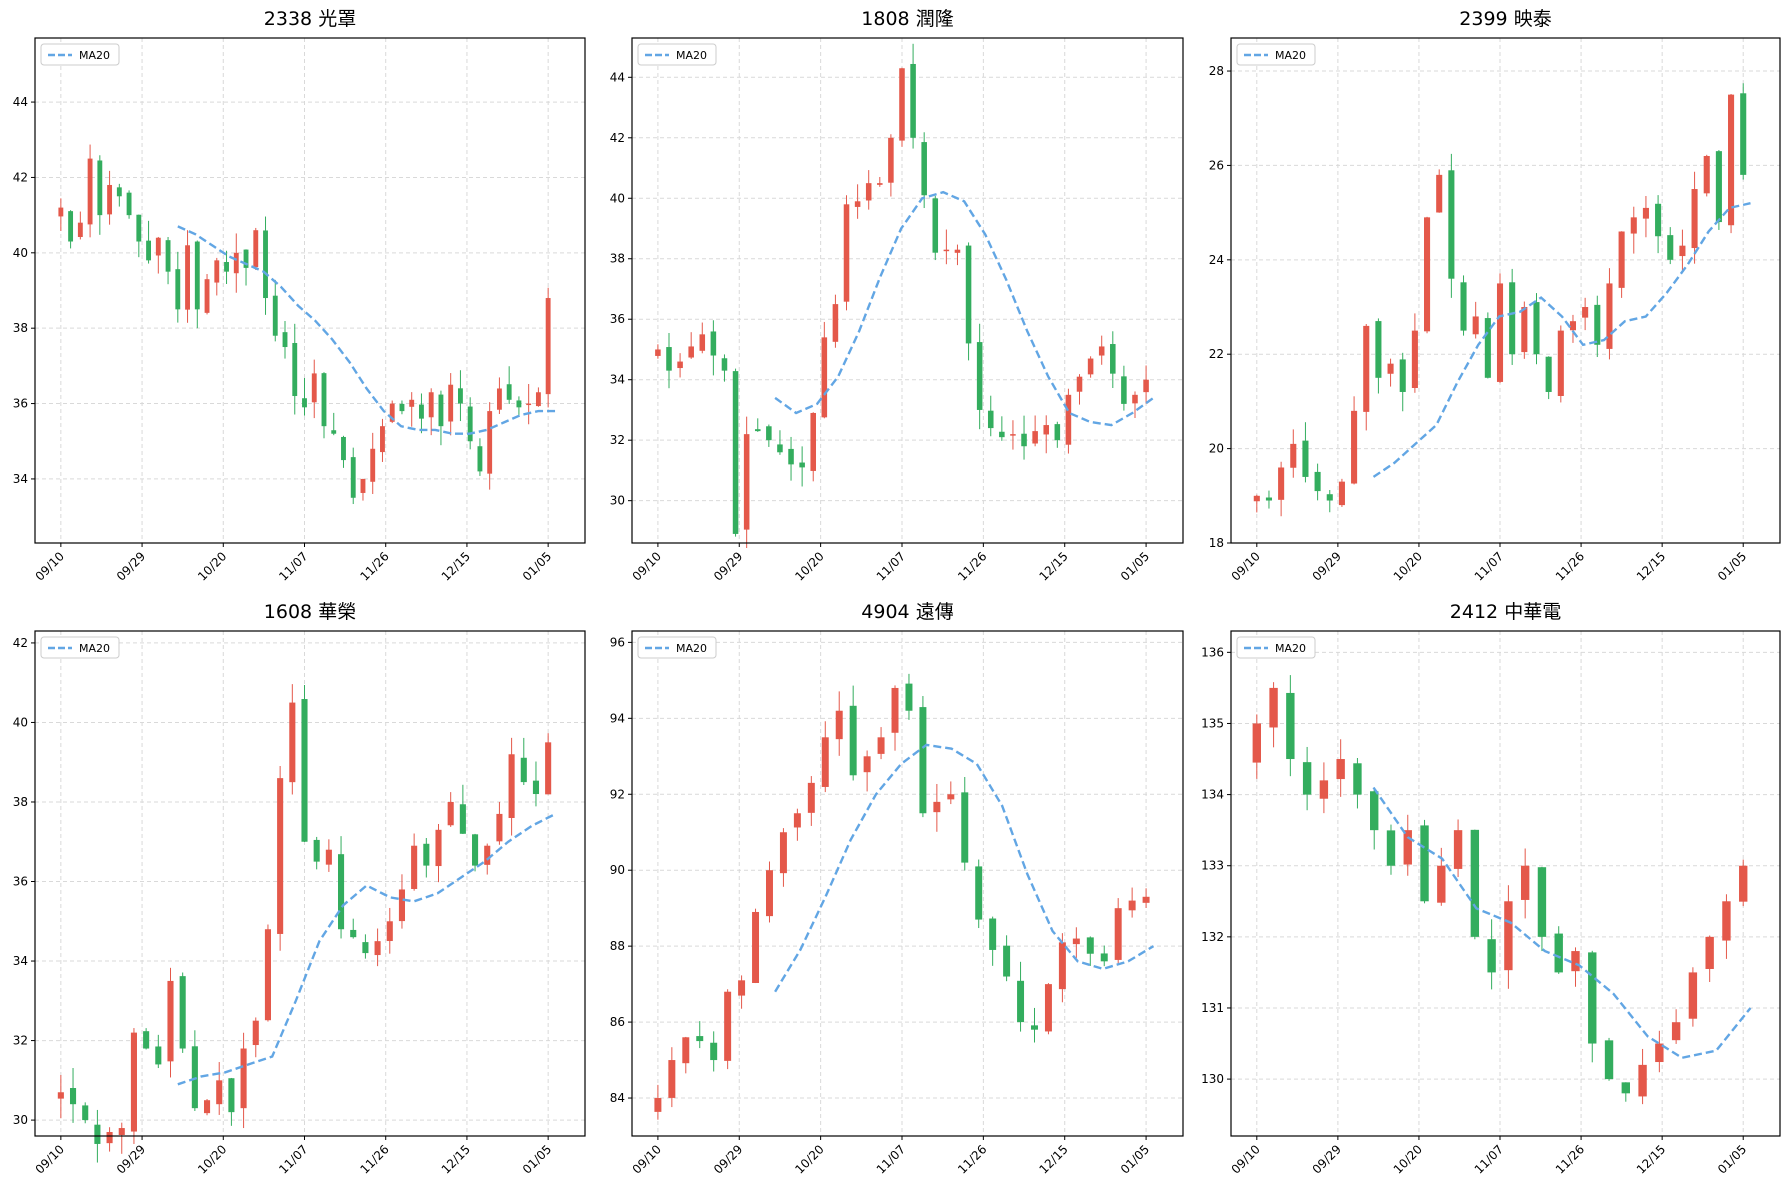  Describe the element at coordinates (20, 404) in the screenshot. I see `y-tick-label: 36` at that location.